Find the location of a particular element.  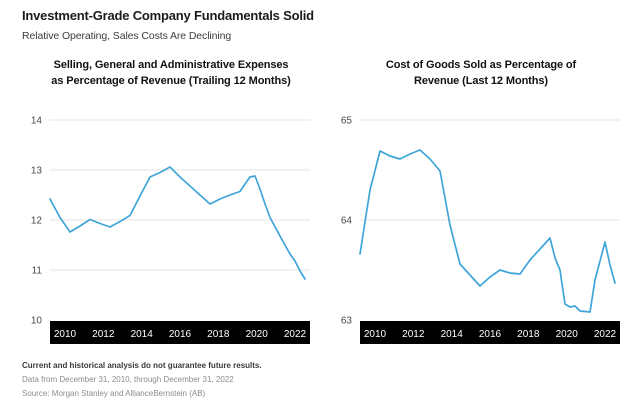

data-line is located at coordinates (177, 223).